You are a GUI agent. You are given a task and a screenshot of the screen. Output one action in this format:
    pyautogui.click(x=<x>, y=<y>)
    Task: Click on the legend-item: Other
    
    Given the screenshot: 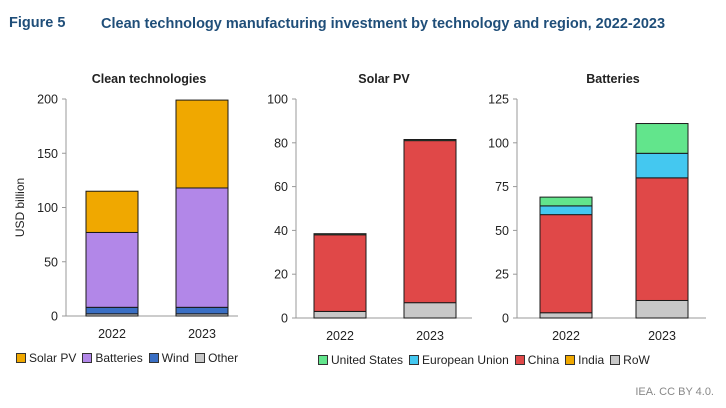 What is the action you would take?
    pyautogui.click(x=216, y=358)
    